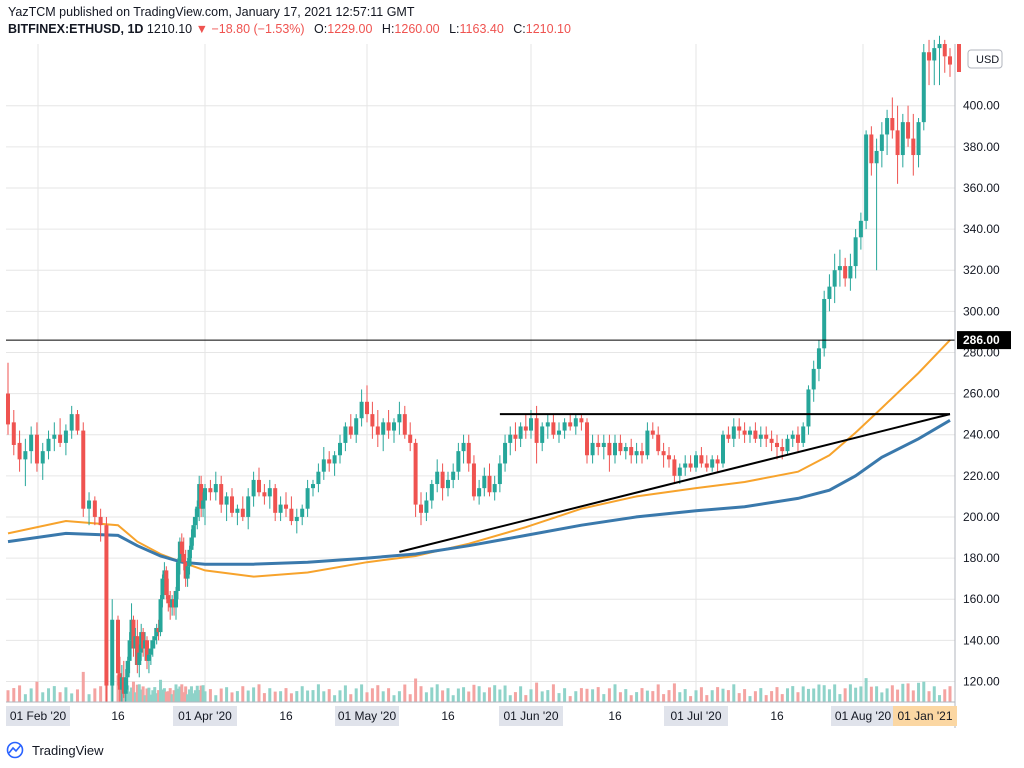 The image size is (1024, 768). What do you see at coordinates (924, 716) in the screenshot?
I see `x-tick-label: 01 Jan '21` at bounding box center [924, 716].